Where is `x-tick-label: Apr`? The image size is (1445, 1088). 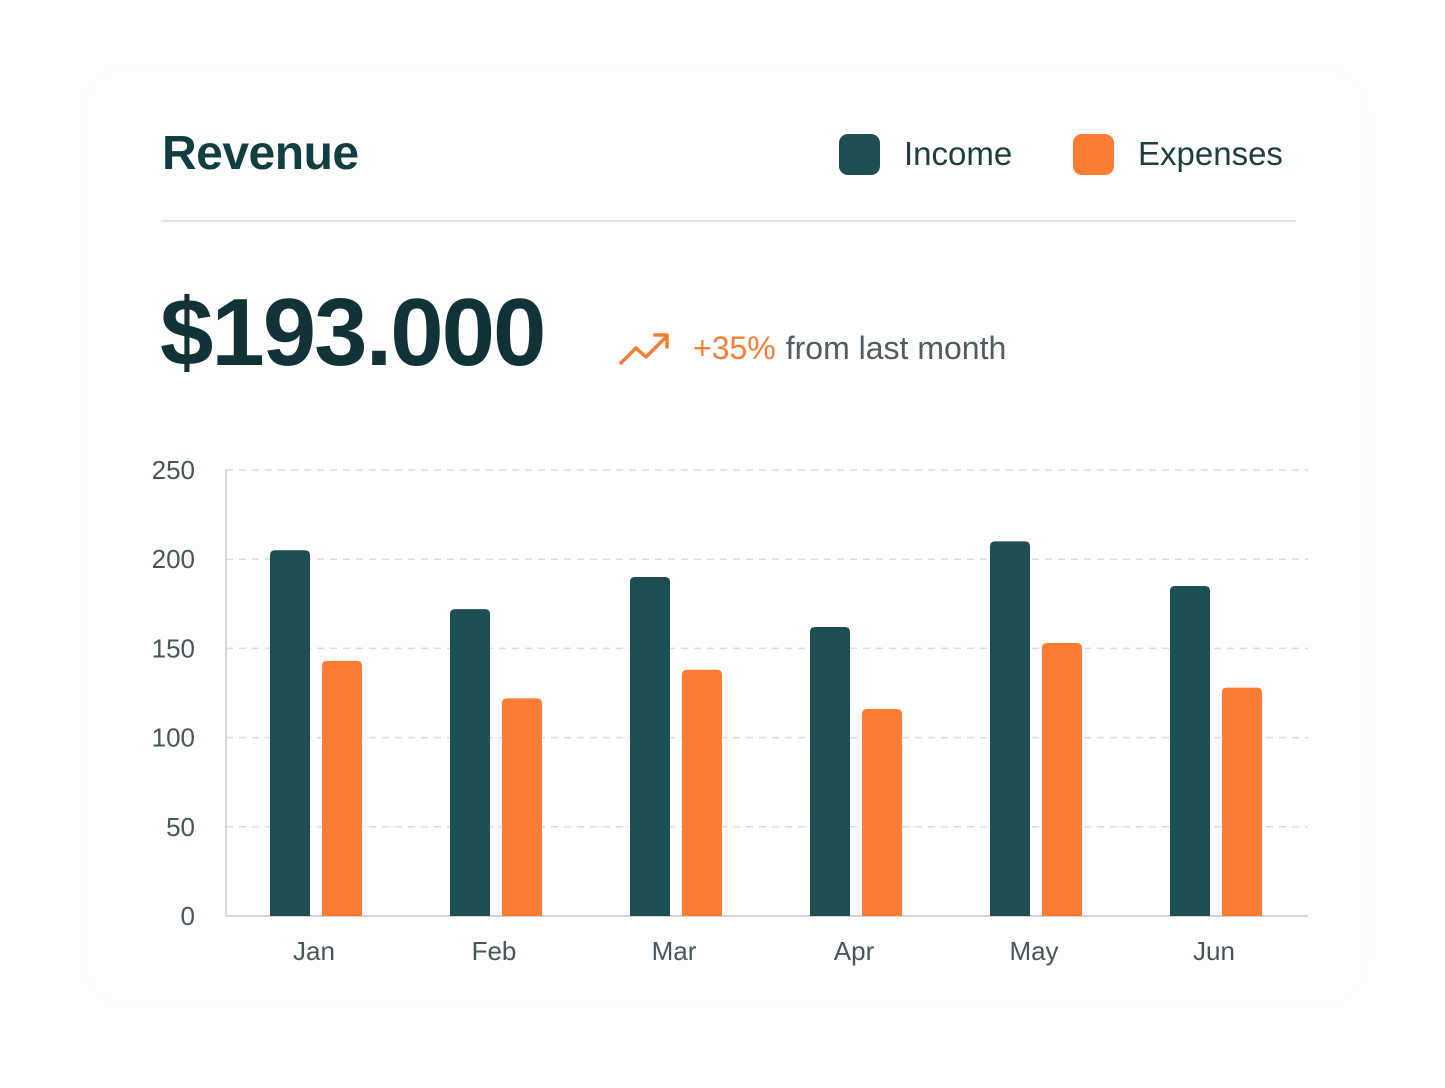
x-tick-label: Apr is located at coordinates (854, 951).